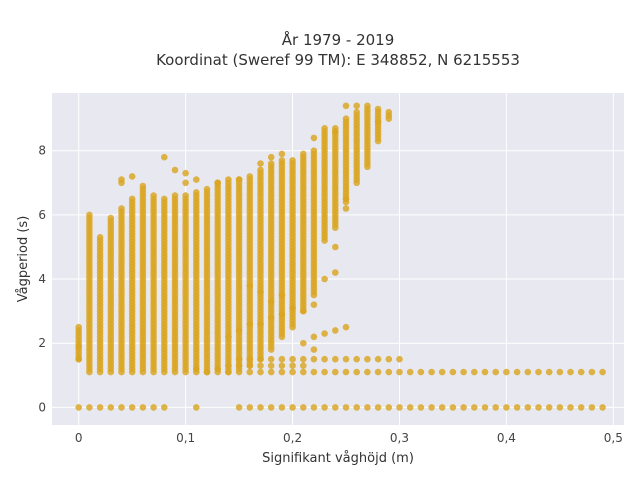 The image size is (640, 480). I want to click on y-tick-label: 0, so click(42, 407).